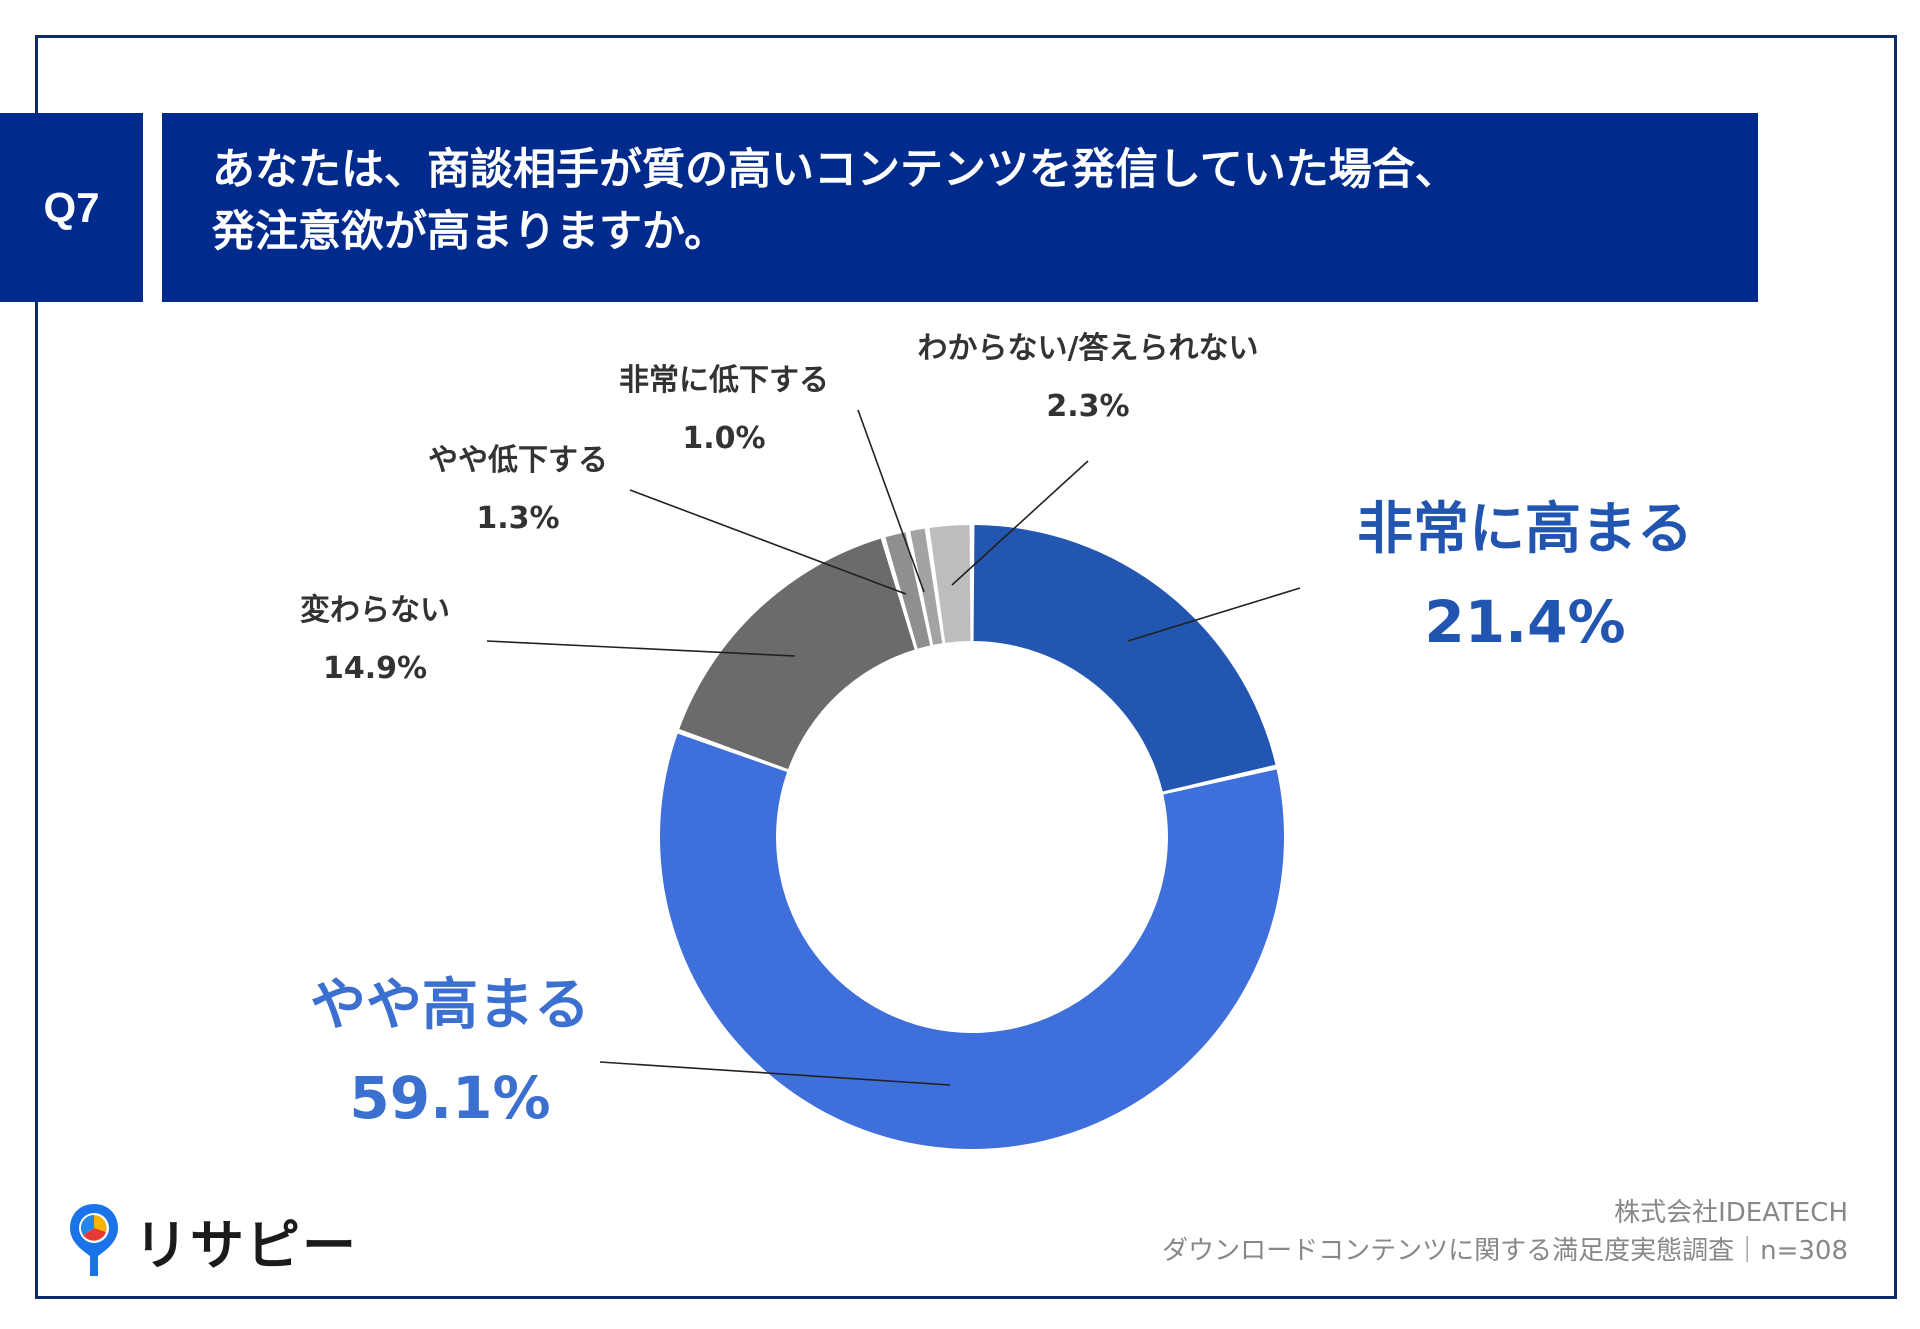 The height and width of the screenshot is (1329, 1920). I want to click on logo: リサピー, so click(213, 1240).